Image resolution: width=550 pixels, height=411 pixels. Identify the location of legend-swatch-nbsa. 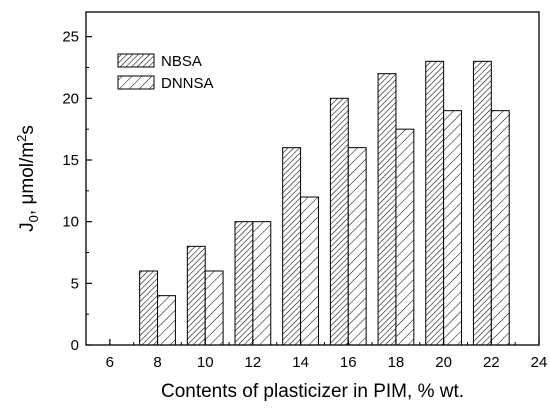
(136, 60).